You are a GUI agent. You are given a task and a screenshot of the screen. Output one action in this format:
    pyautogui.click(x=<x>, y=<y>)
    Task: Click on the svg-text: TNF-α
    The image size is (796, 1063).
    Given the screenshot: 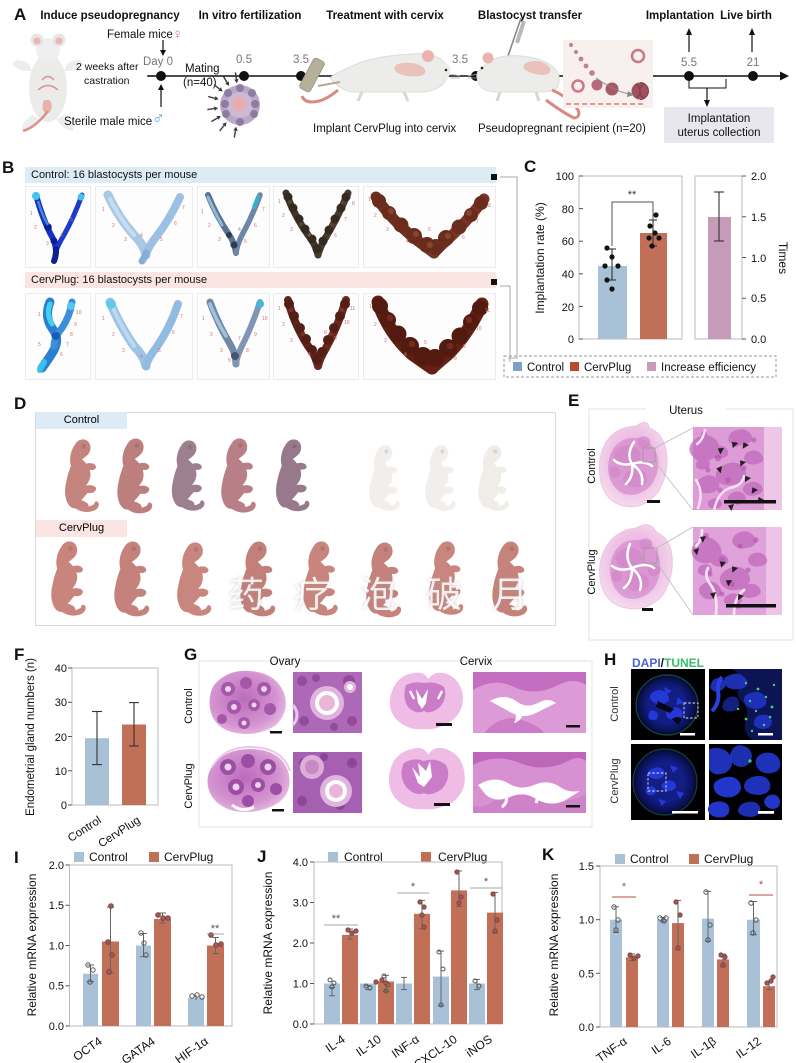 What is the action you would take?
    pyautogui.click(x=612, y=1048)
    